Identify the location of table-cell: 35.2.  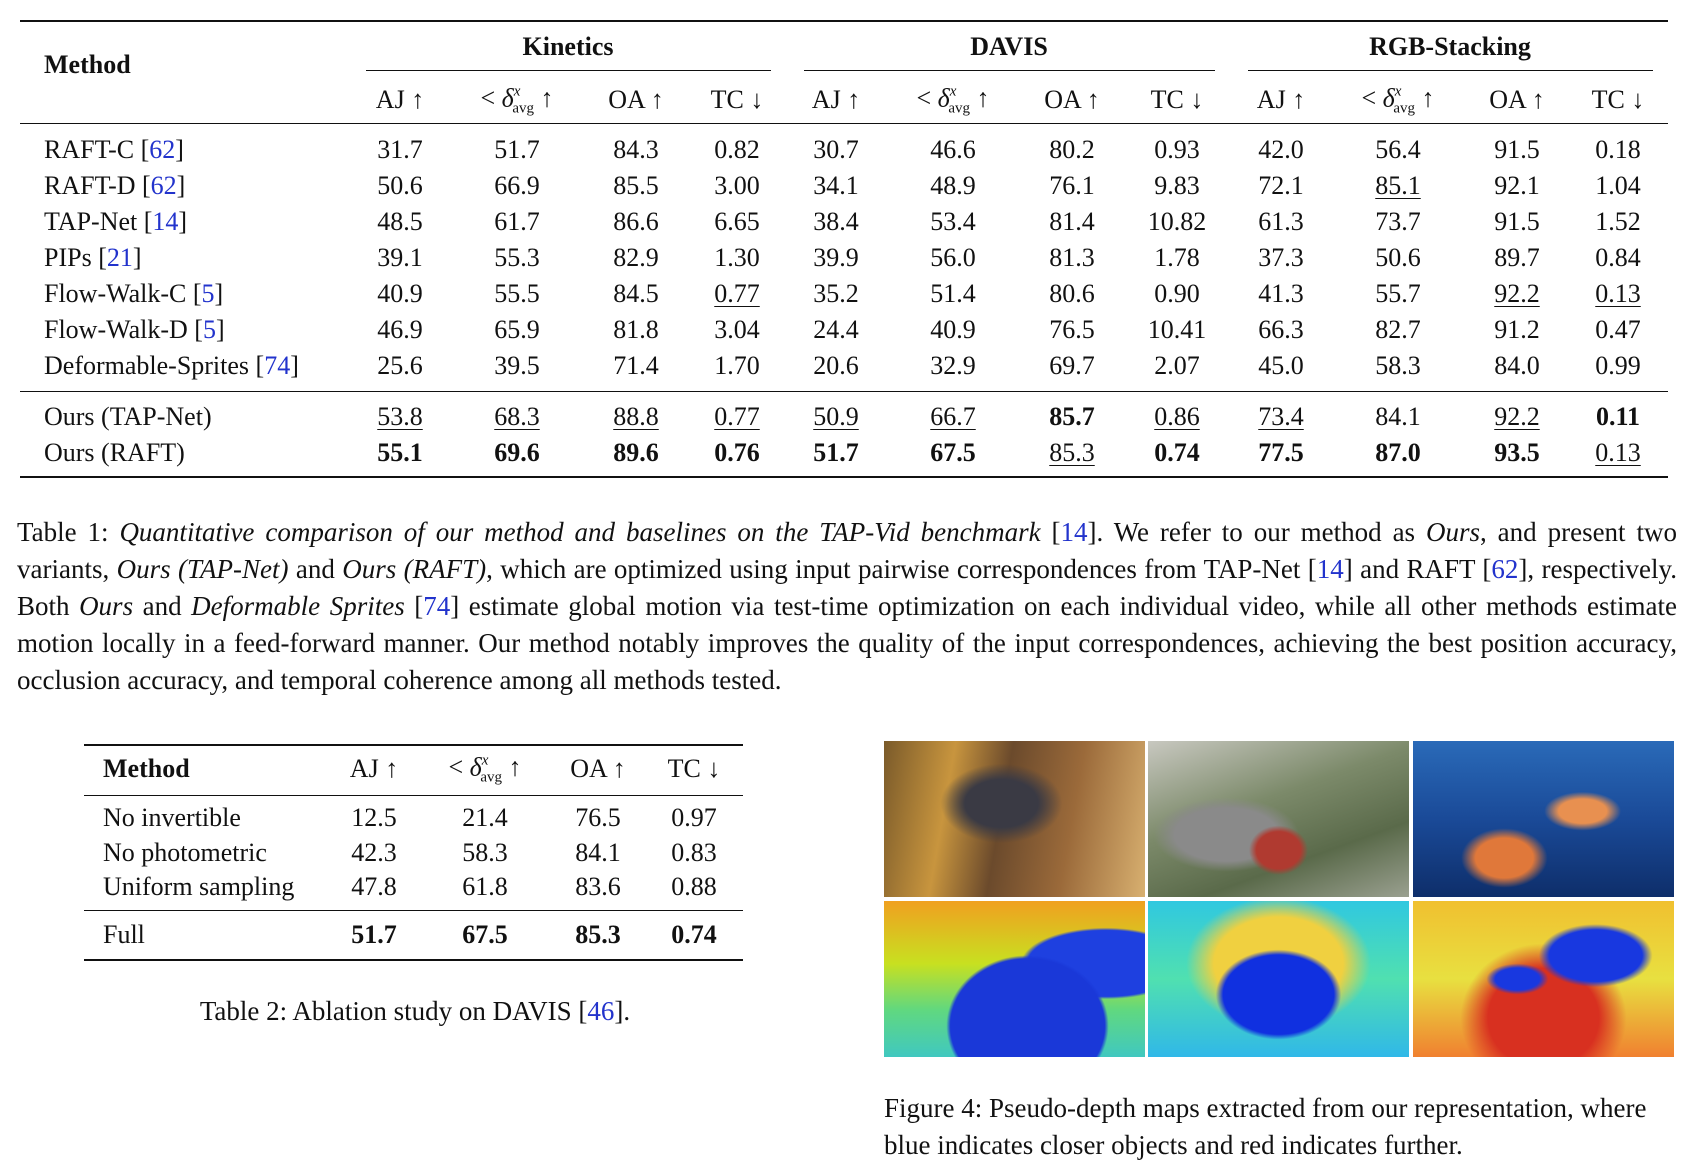
(836, 293).